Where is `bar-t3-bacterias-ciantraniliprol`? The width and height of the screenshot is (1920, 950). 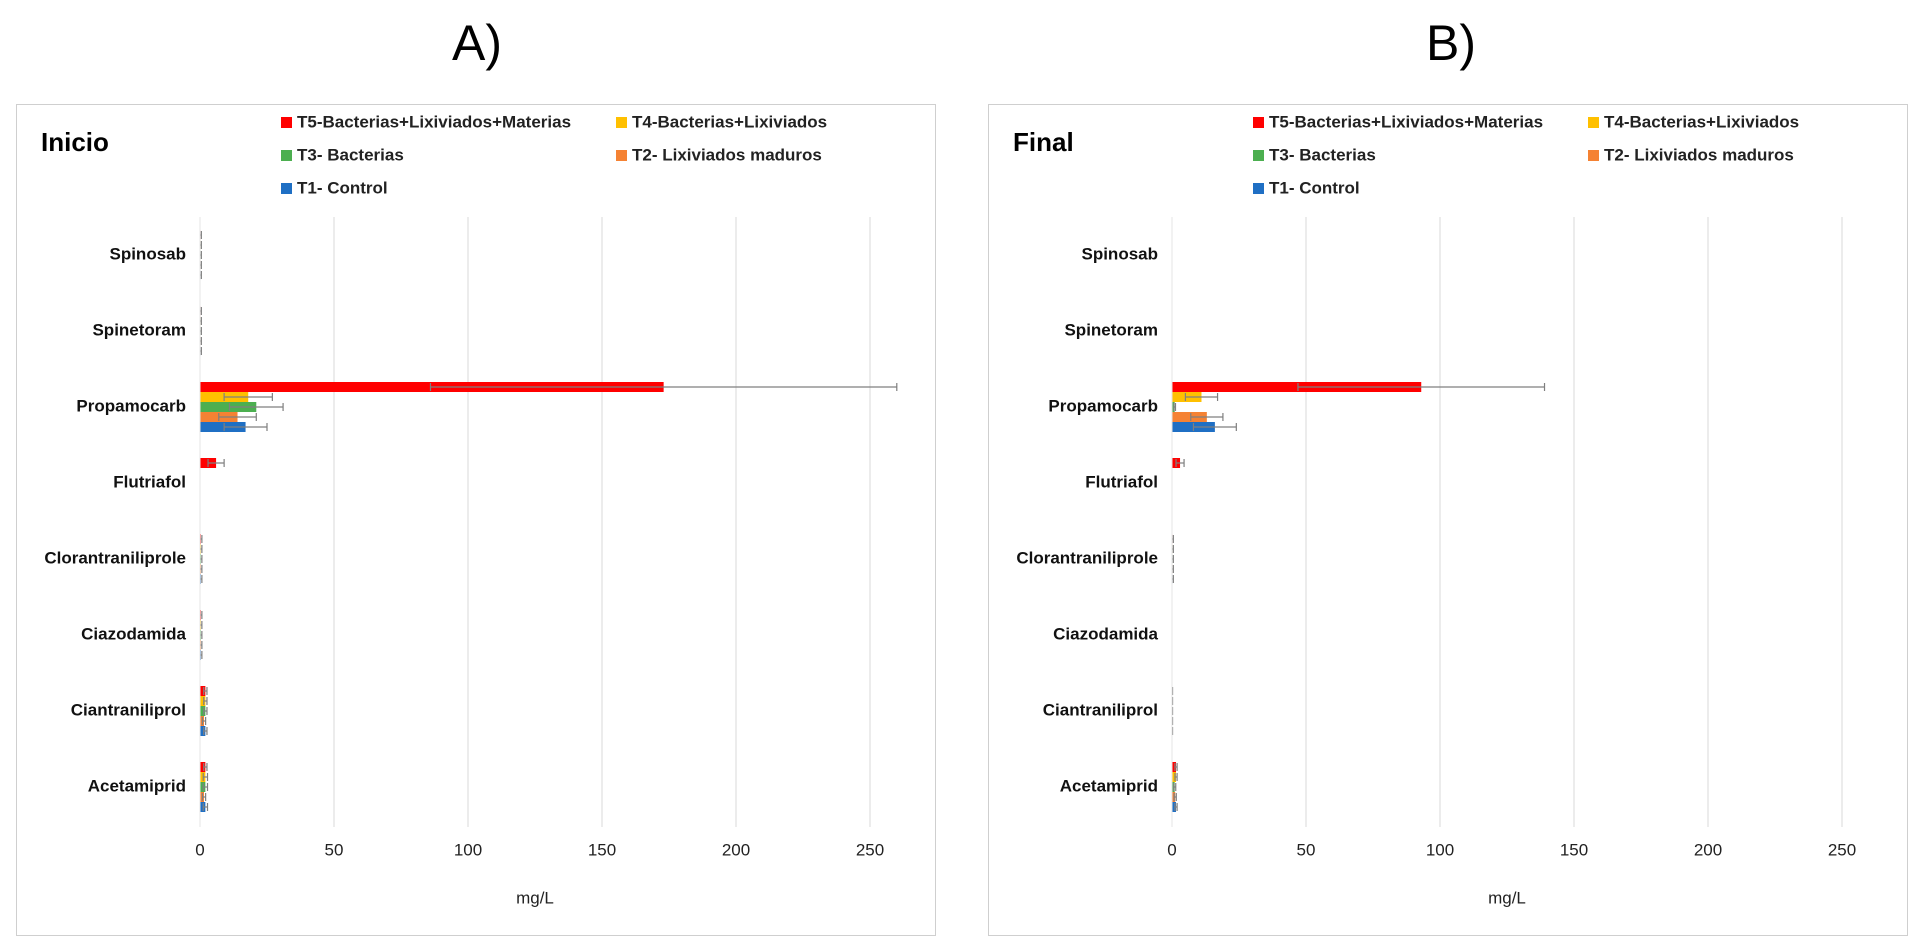 bar-t3-bacterias-ciantraniliprol is located at coordinates (203, 711).